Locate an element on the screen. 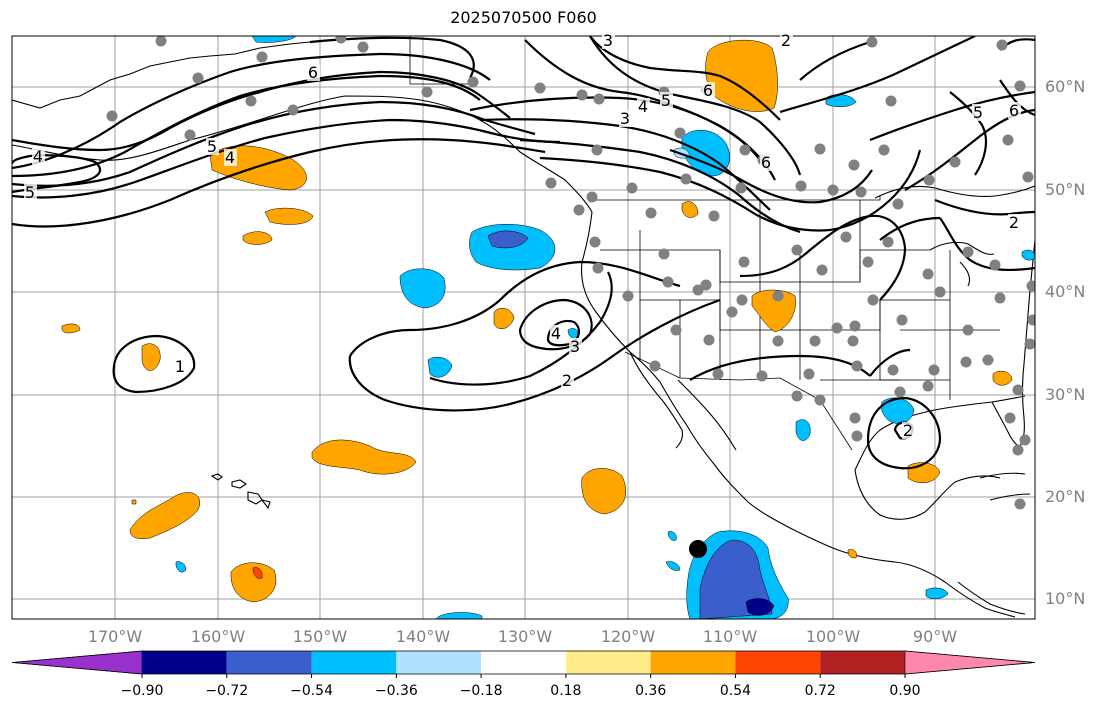  colorbar-extend-min is located at coordinates (77, 662).